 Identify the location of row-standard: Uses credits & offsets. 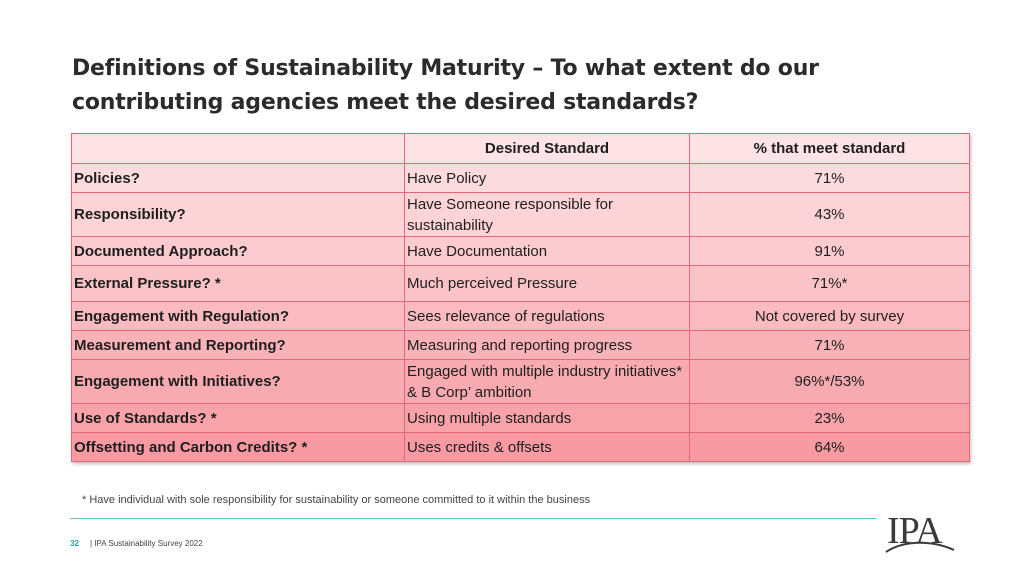
(547, 447).